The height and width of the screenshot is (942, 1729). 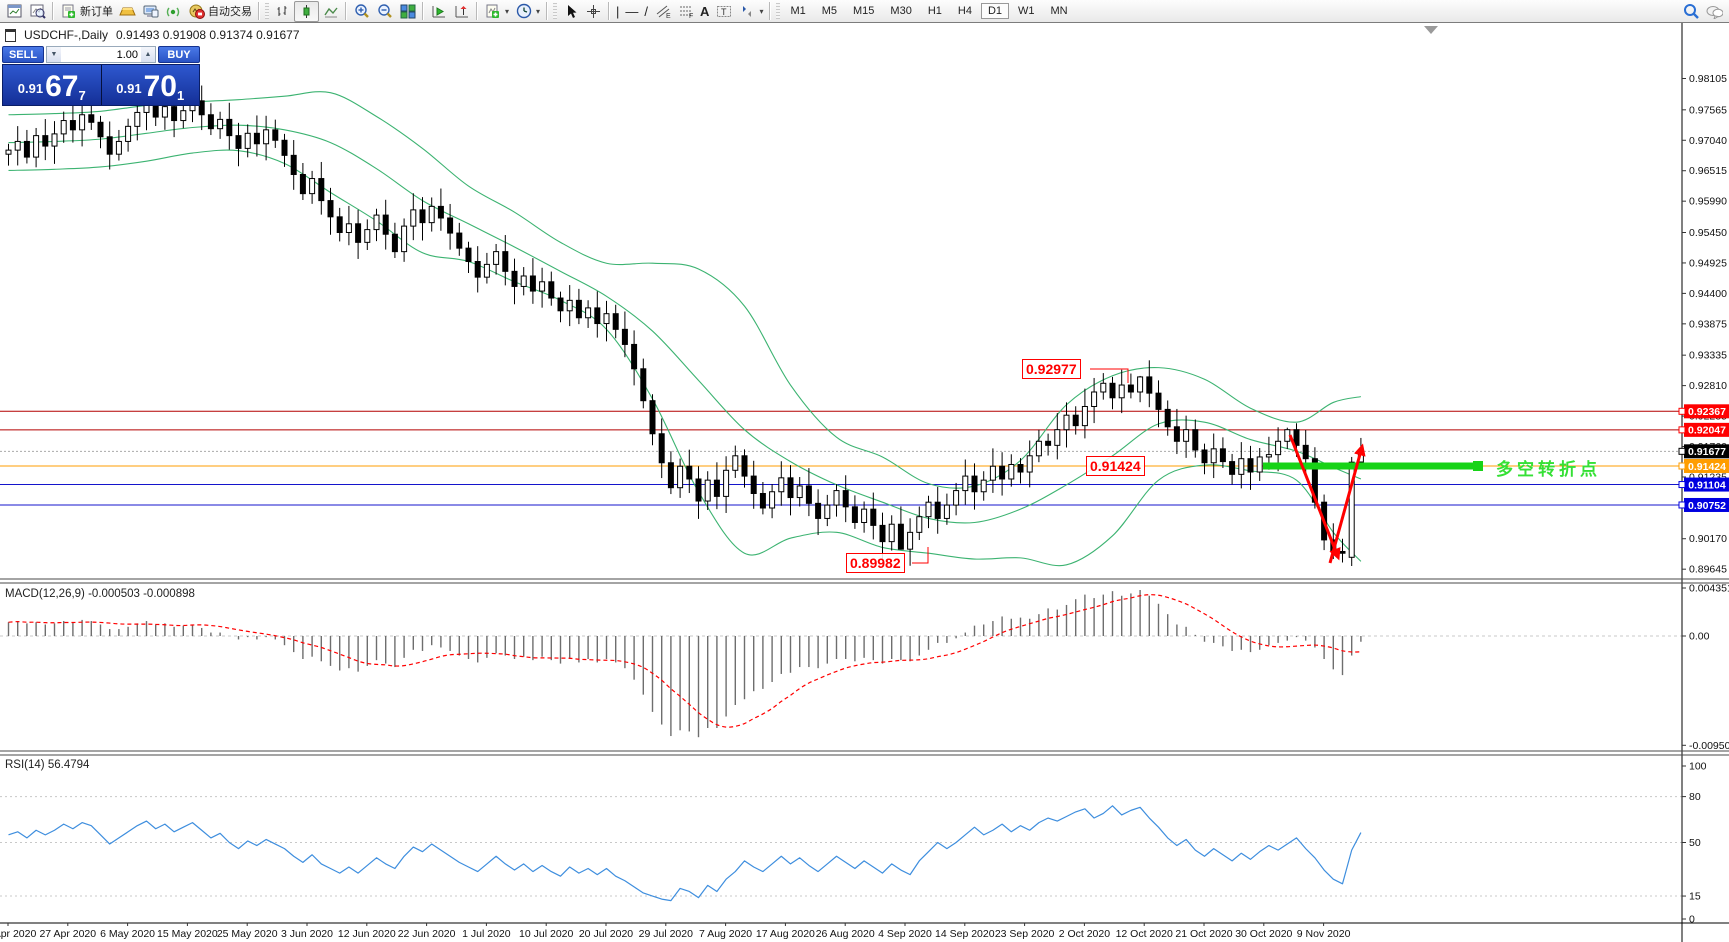 What do you see at coordinates (1703, 484) in the screenshot?
I see `price-tag: 0.91104` at bounding box center [1703, 484].